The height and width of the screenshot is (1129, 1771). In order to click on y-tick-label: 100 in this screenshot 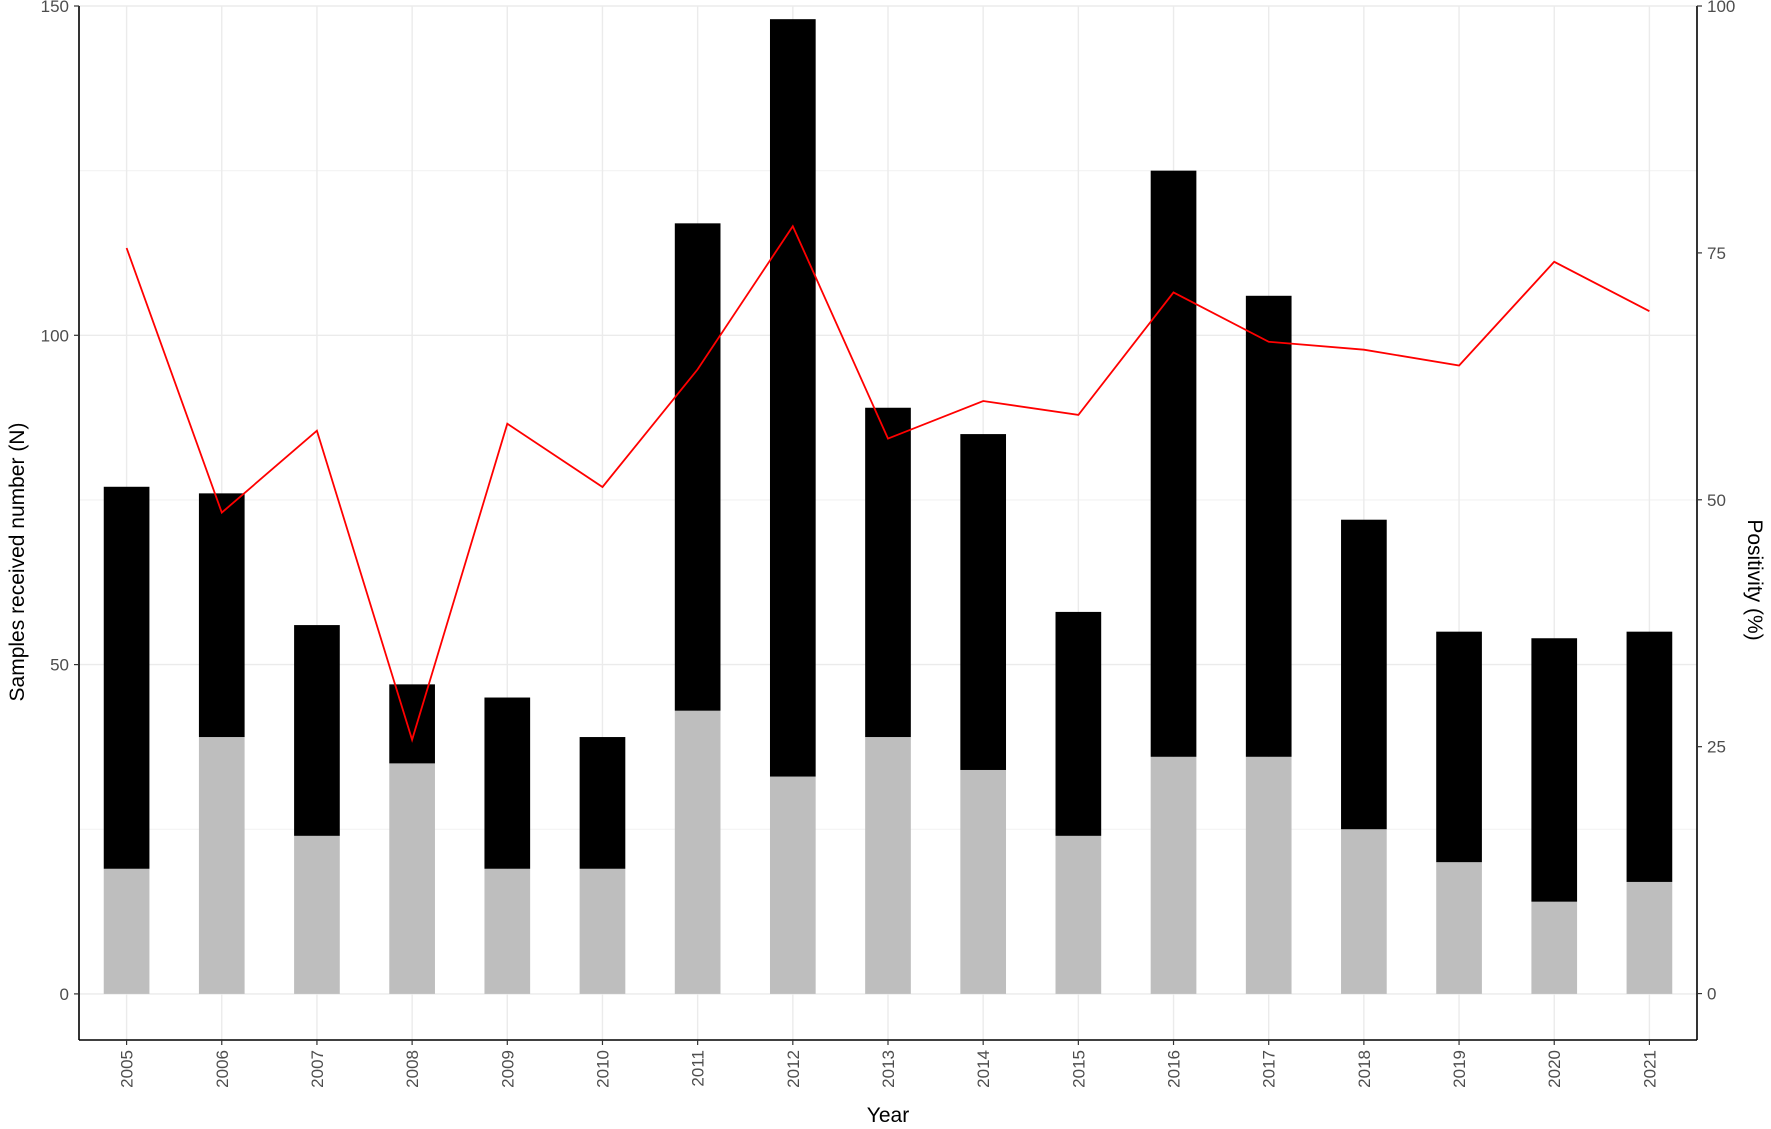, I will do `click(55, 335)`.